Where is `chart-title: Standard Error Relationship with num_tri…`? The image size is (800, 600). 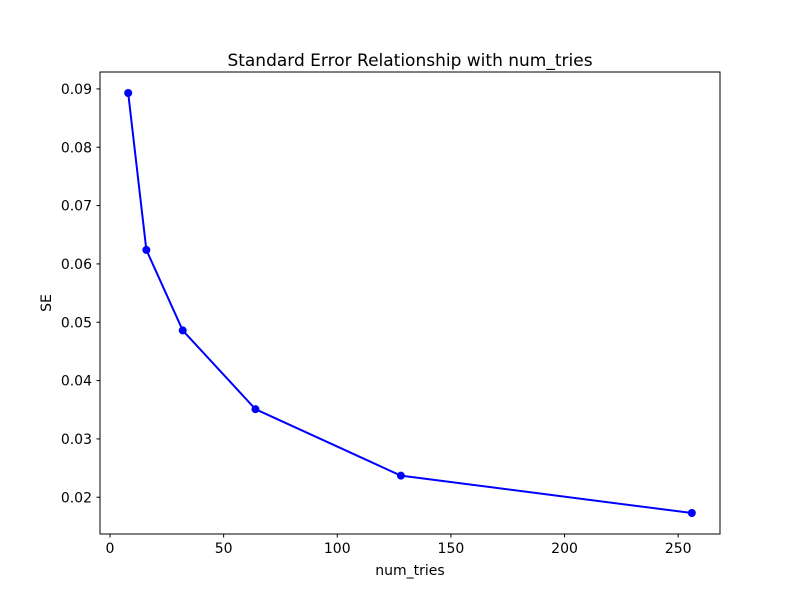
chart-title: Standard Error Relationship with num_tri… is located at coordinates (410, 61).